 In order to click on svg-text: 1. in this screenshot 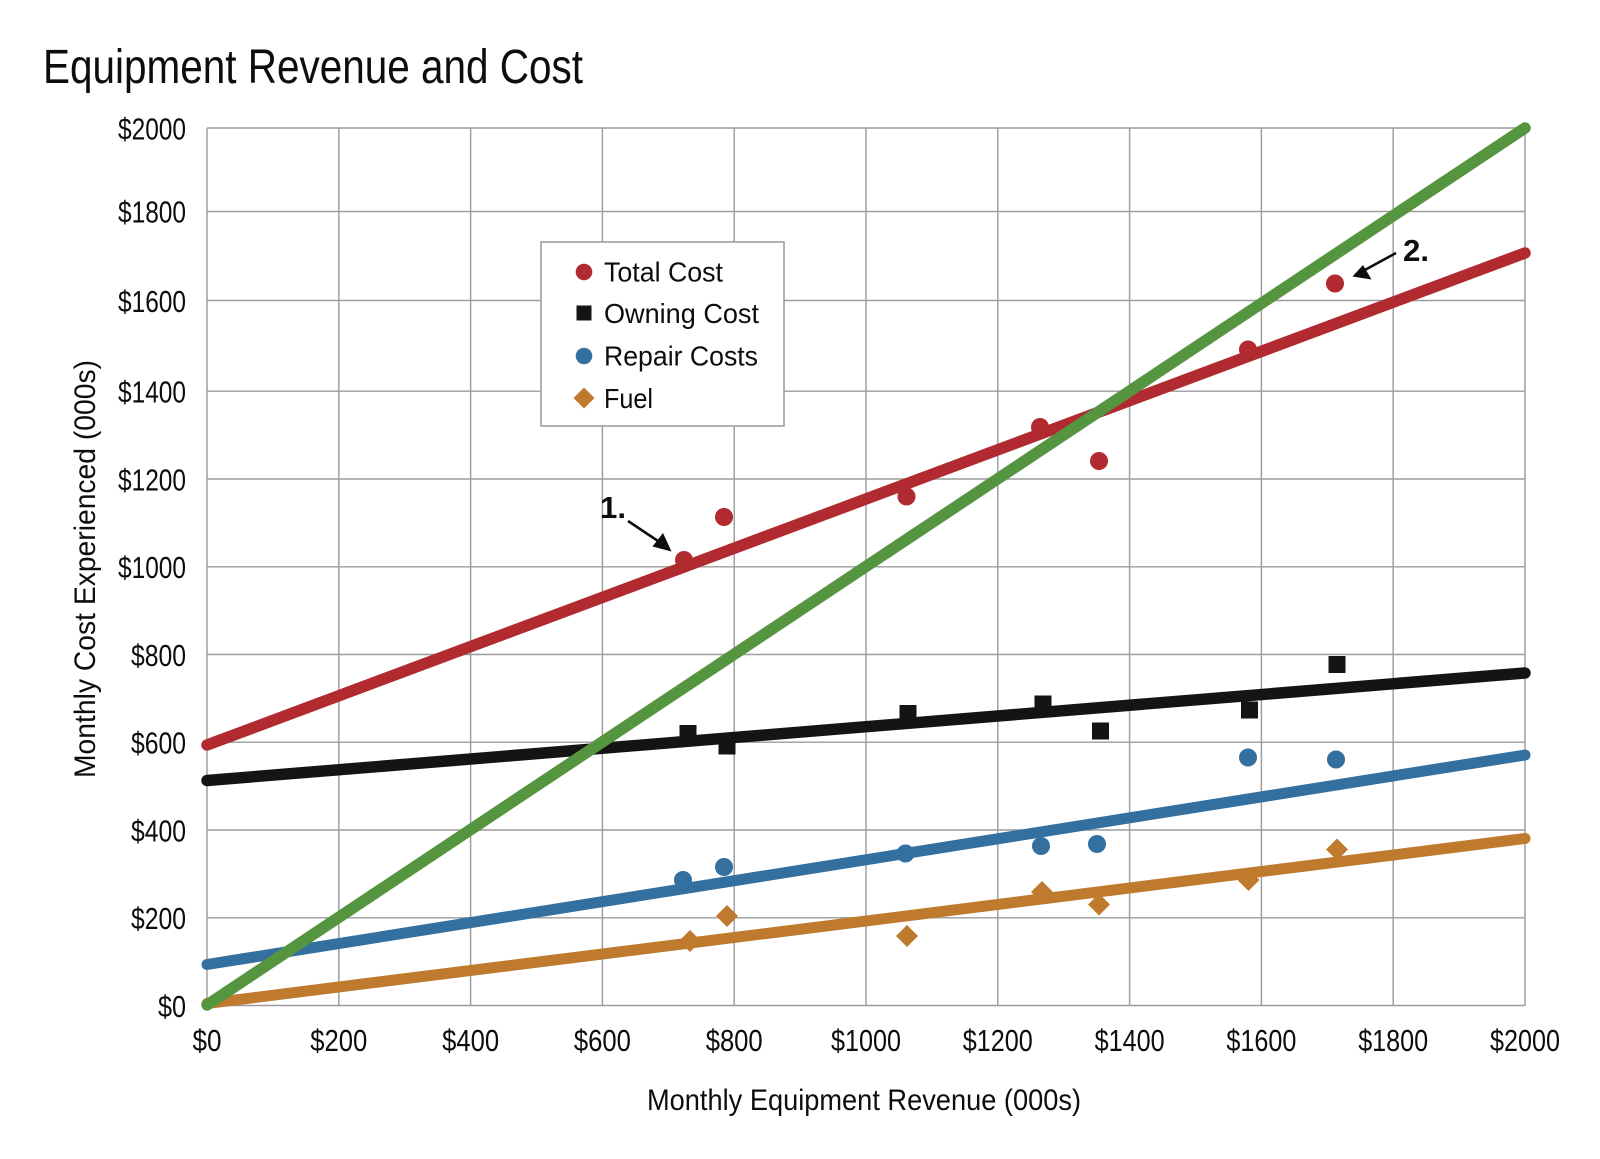, I will do `click(613, 507)`.